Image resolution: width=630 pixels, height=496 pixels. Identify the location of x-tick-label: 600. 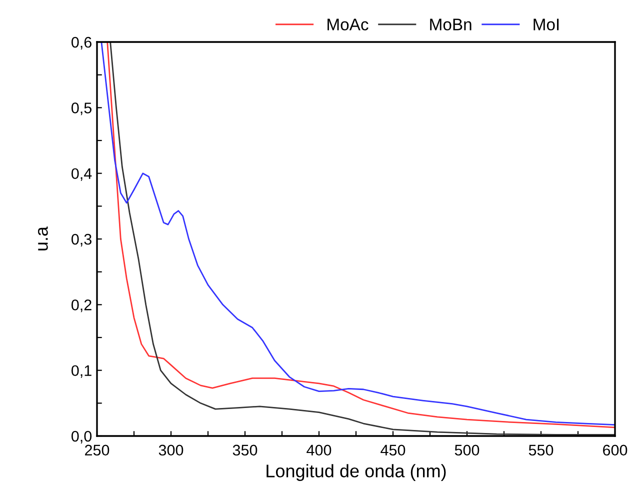
(615, 450).